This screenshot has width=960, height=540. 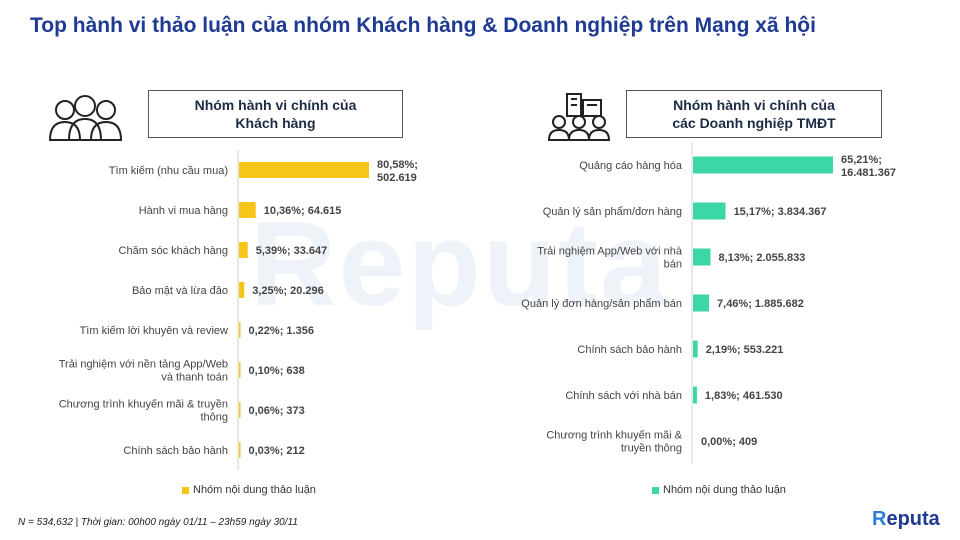 I want to click on data-label: 0,22%; 1.356, so click(x=281, y=331).